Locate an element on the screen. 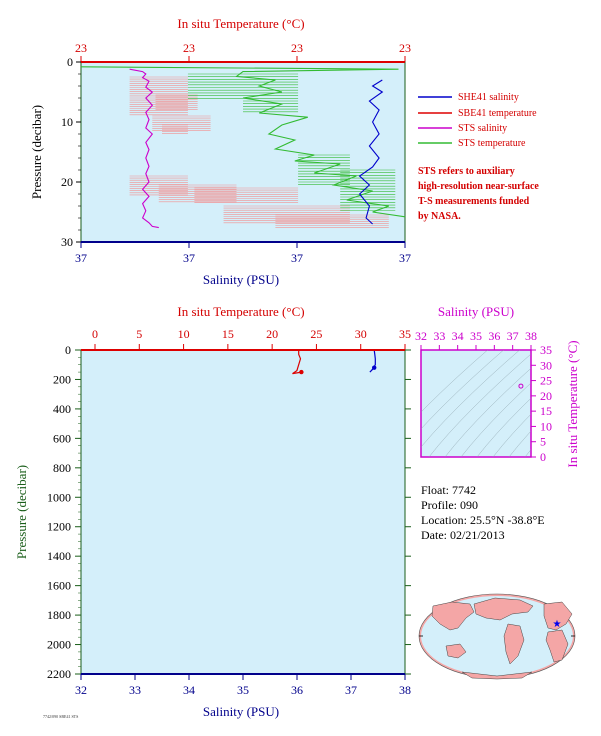 Image resolution: width=601 pixels, height=736 pixels. footer-id: 7742/090 SBE41 STS is located at coordinates (60, 716).